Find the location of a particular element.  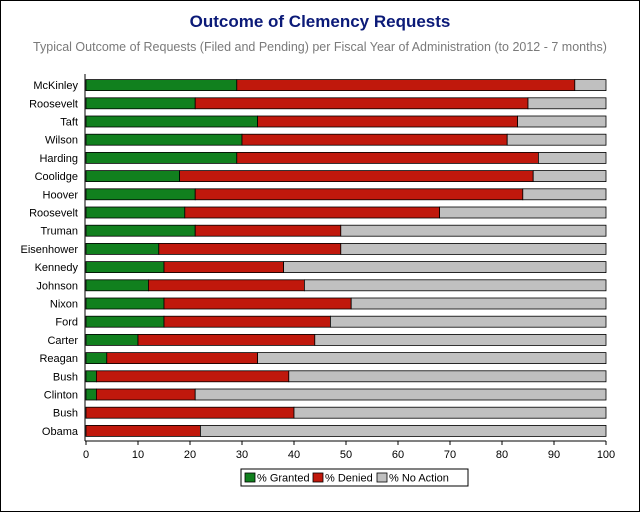

bar-17-bush-granted is located at coordinates (91, 376).